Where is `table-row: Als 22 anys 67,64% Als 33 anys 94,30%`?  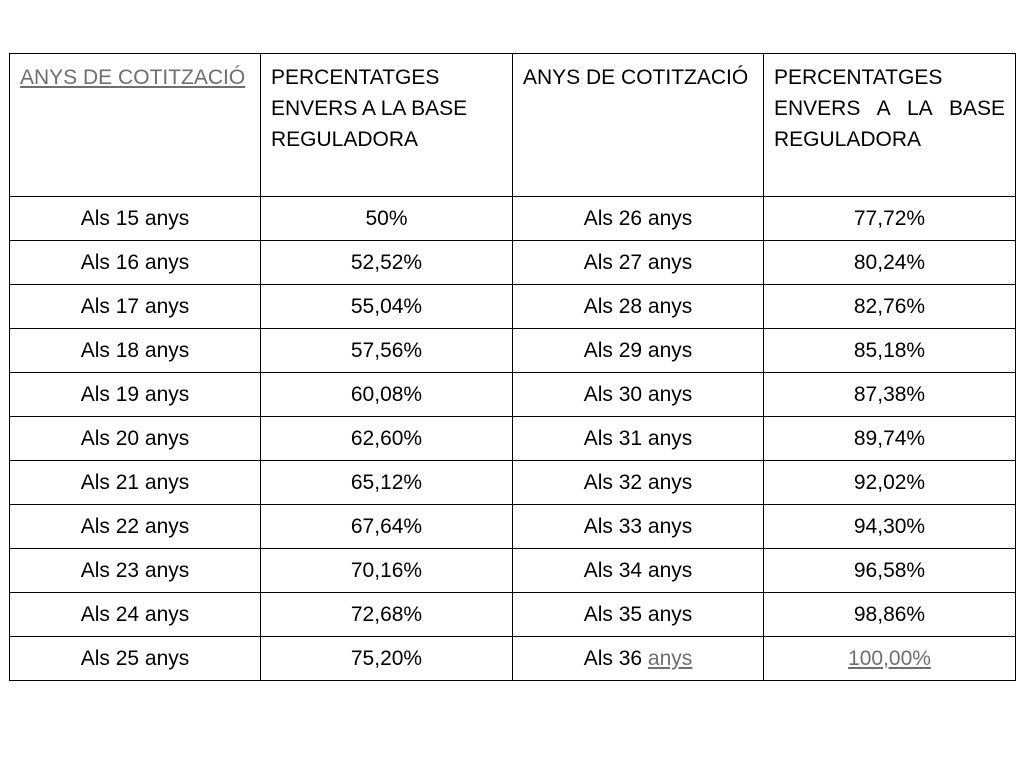
table-row: Als 22 anys 67,64% Als 33 anys 94,30% is located at coordinates (512, 526).